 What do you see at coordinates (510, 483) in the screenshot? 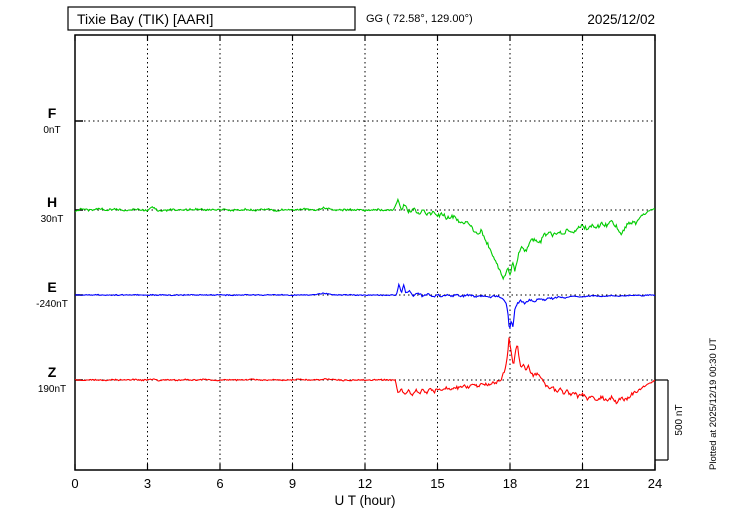
I see `x-tick-label: 18` at bounding box center [510, 483].